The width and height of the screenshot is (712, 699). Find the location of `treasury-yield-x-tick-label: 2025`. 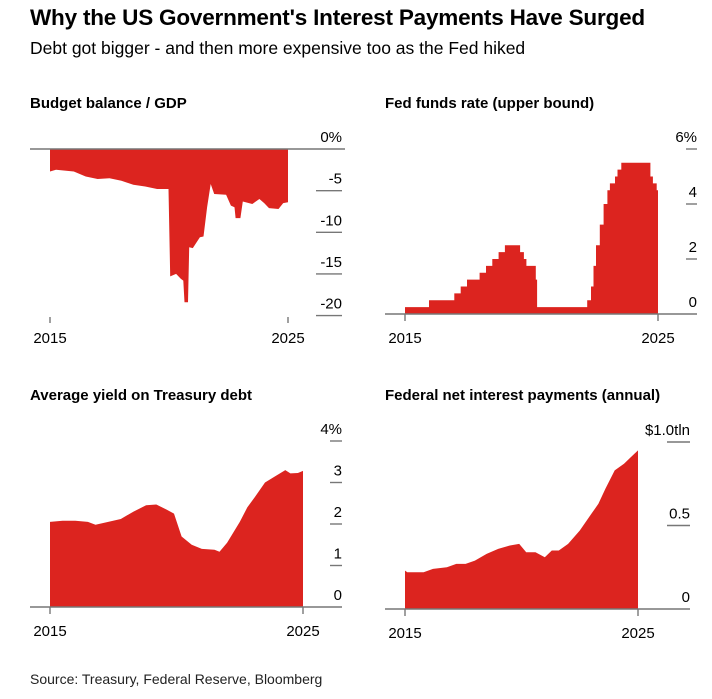

treasury-yield-x-tick-label: 2025 is located at coordinates (302, 631).